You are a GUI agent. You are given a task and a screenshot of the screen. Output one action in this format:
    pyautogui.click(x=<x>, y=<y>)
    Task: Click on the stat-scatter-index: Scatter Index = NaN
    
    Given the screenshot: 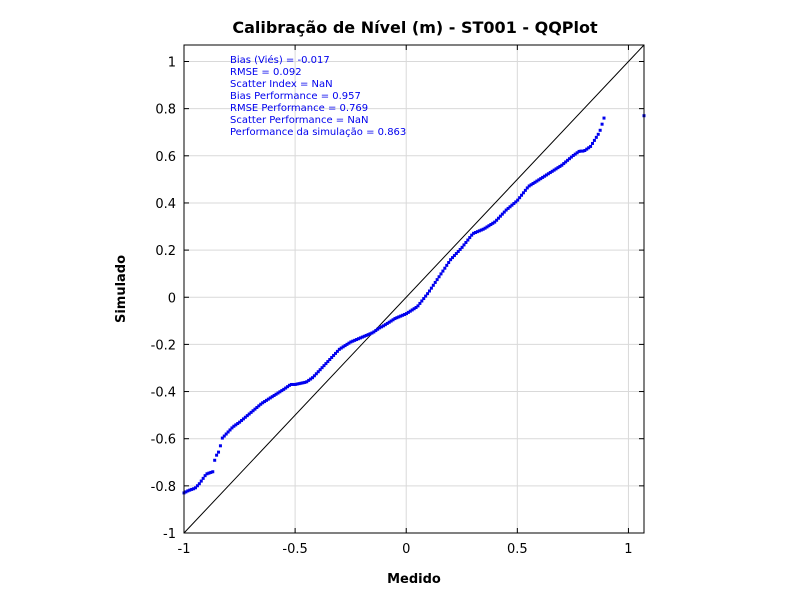 What is the action you would take?
    pyautogui.click(x=281, y=84)
    